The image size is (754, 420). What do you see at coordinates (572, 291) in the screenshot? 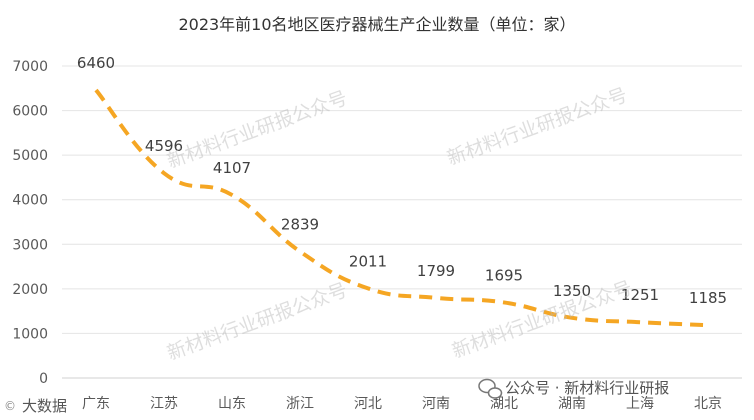
I see `data-label: 1350` at bounding box center [572, 291].